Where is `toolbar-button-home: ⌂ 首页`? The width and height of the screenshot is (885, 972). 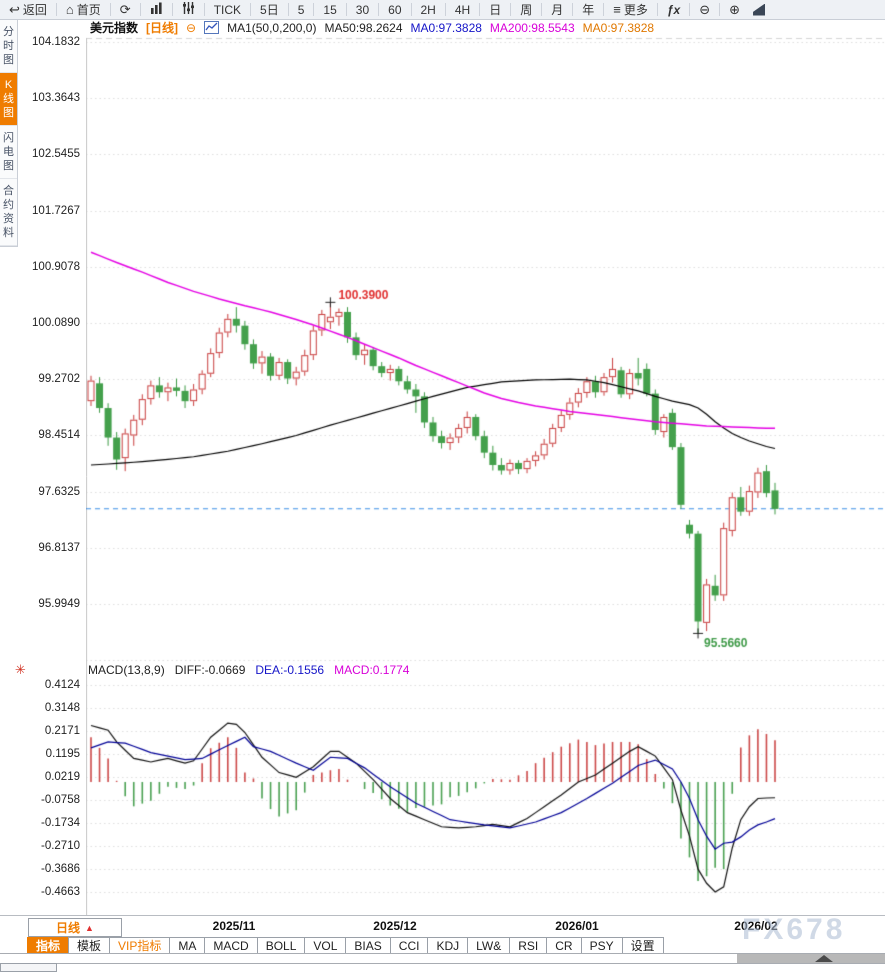
toolbar-button-home: ⌂ 首页 is located at coordinates (83, 9).